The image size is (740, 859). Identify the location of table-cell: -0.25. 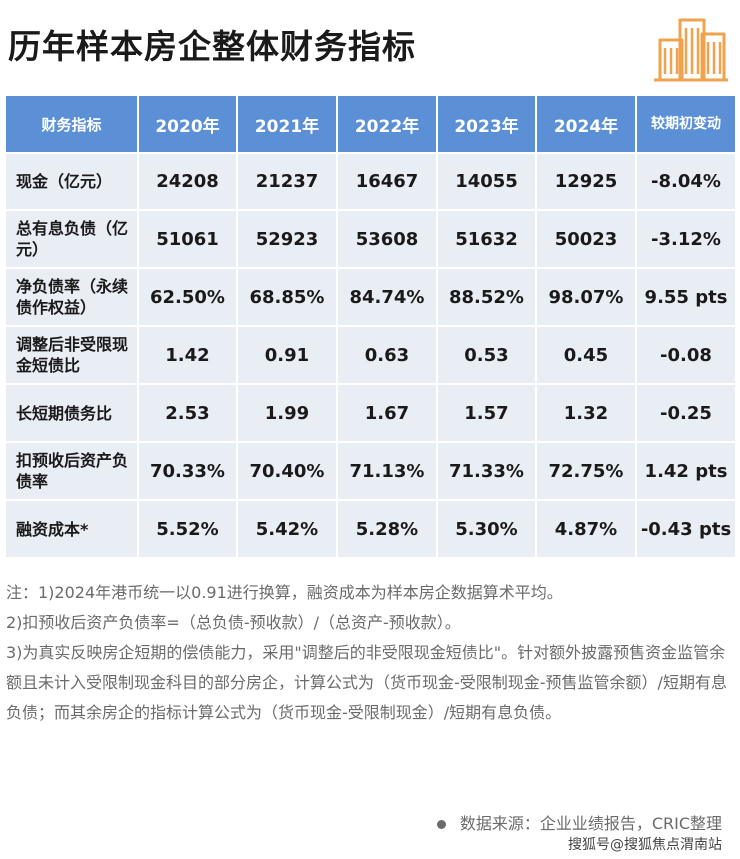
(686, 413).